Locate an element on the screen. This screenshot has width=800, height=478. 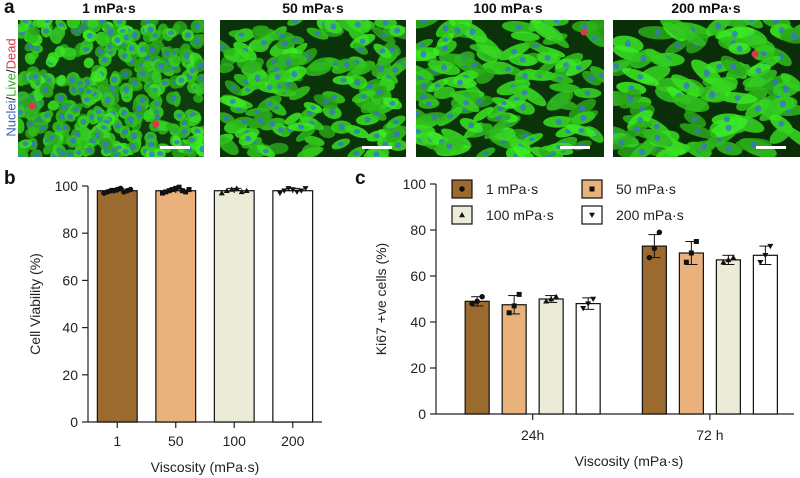
y-tick-label: 100 is located at coordinates (415, 184).